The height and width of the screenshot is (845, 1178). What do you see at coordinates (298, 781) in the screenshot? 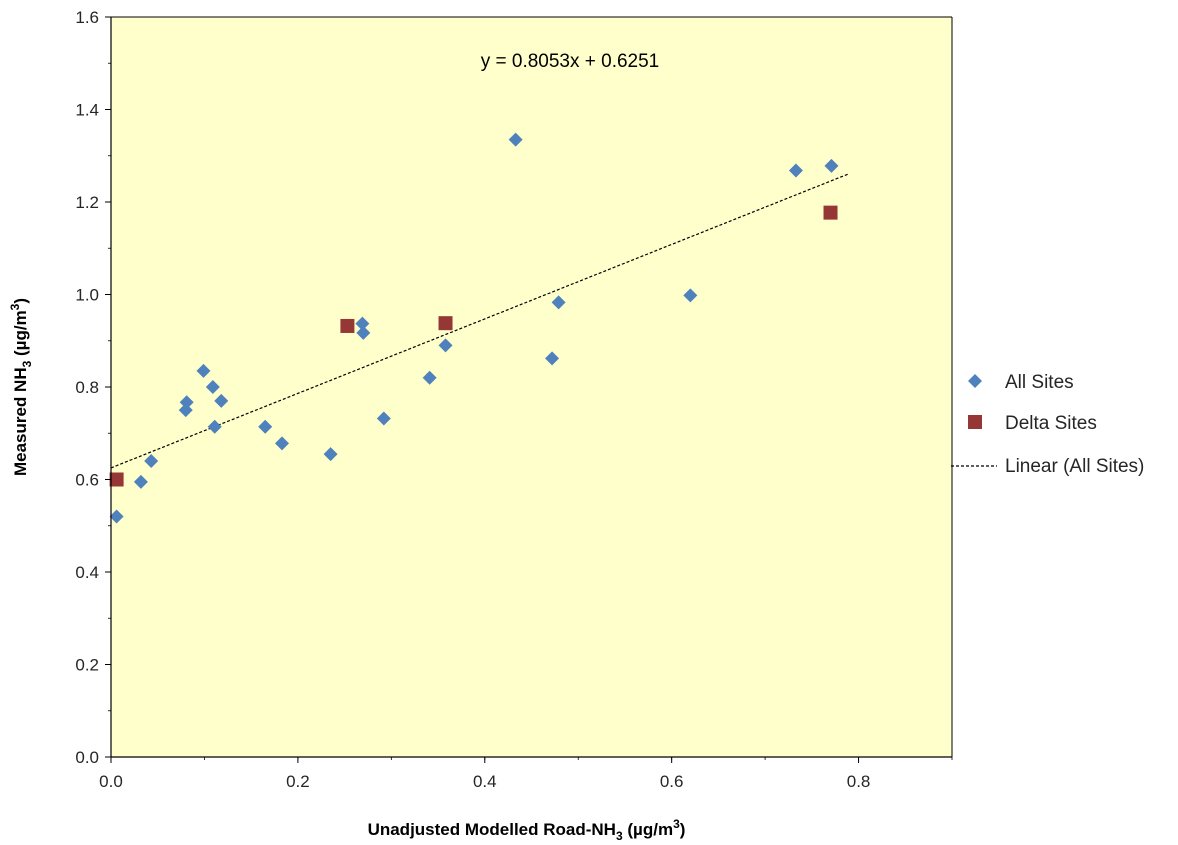
I see `x-tick-label: 0.2` at bounding box center [298, 781].